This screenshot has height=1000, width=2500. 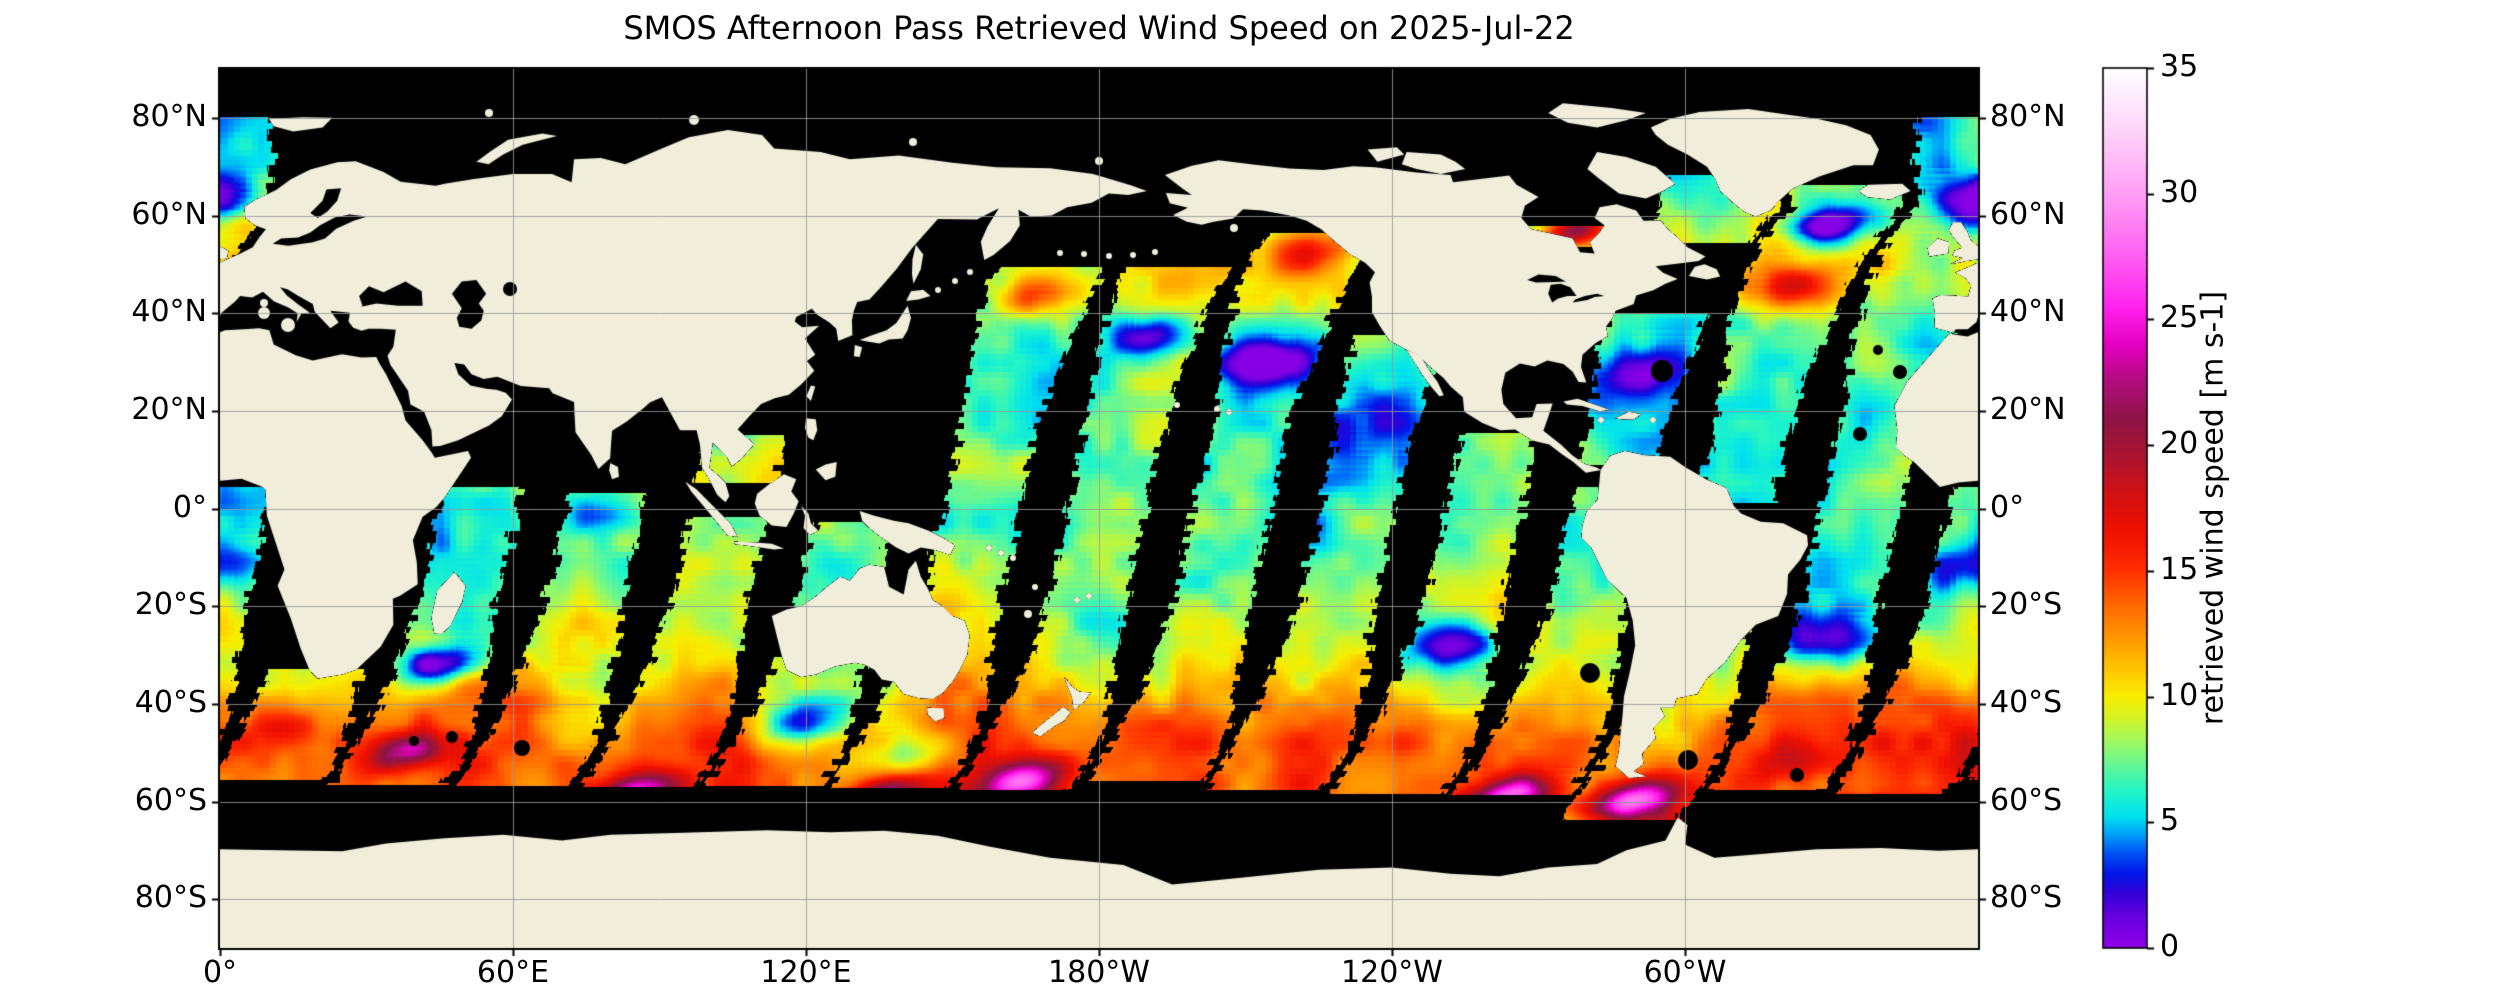 I want to click on lon-tick-label: 60°E, so click(x=513, y=972).